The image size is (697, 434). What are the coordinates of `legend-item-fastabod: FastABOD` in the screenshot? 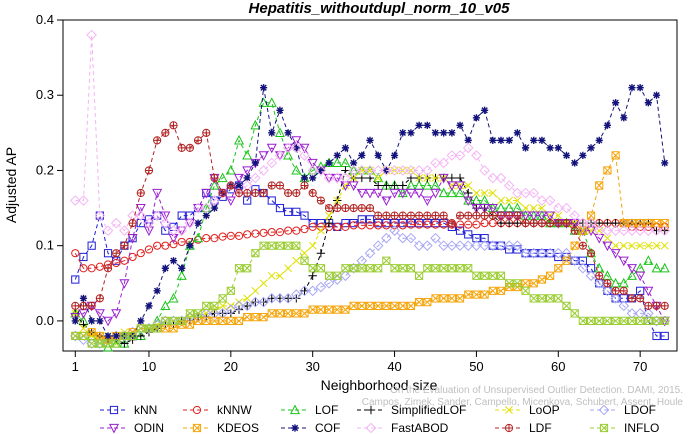 It's located at (403, 427).